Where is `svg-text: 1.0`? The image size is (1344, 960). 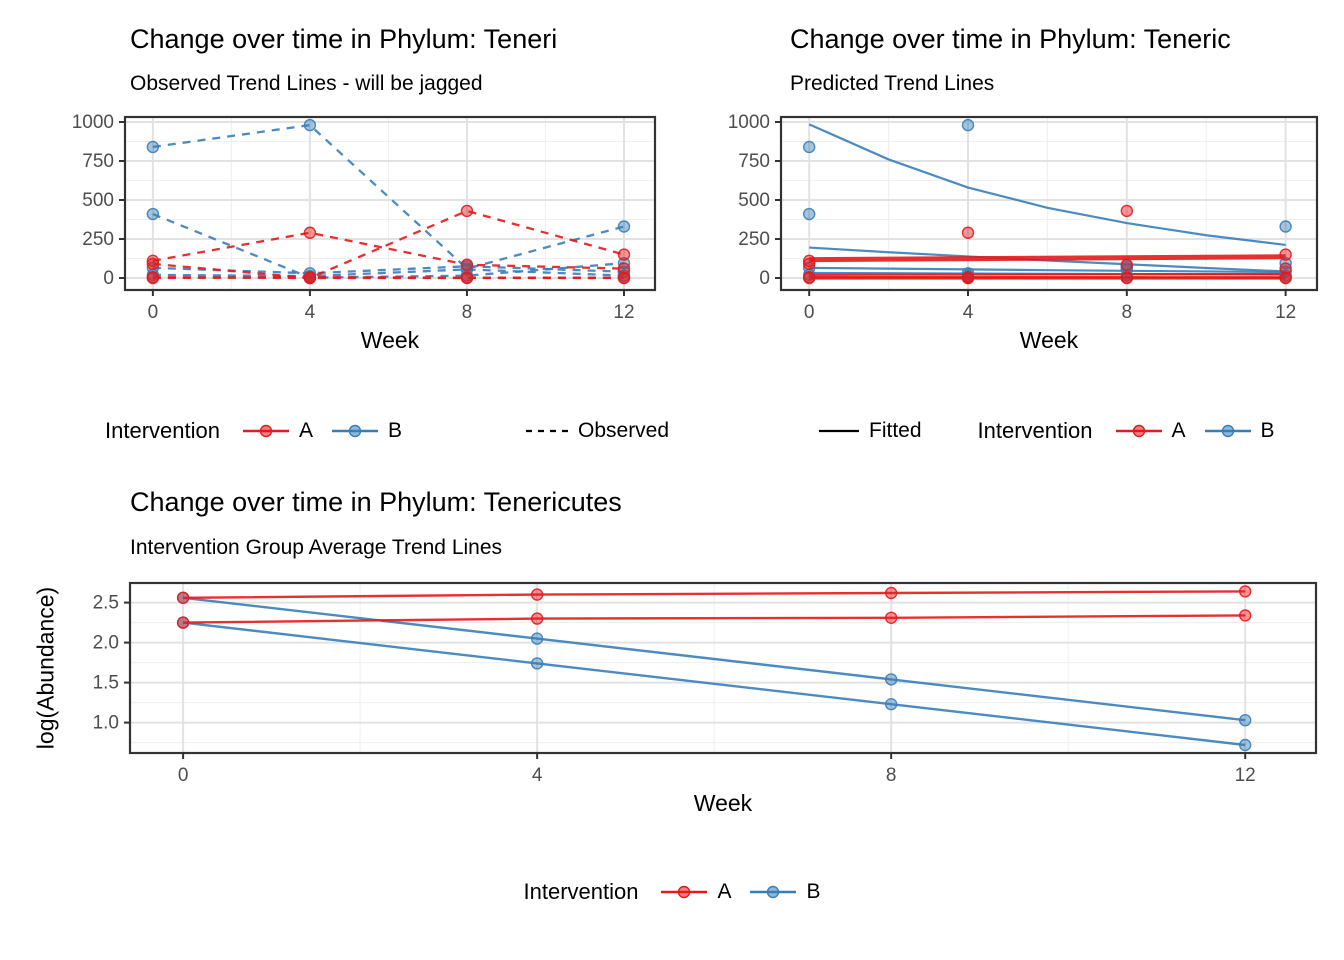
svg-text: 1.0 is located at coordinates (106, 723).